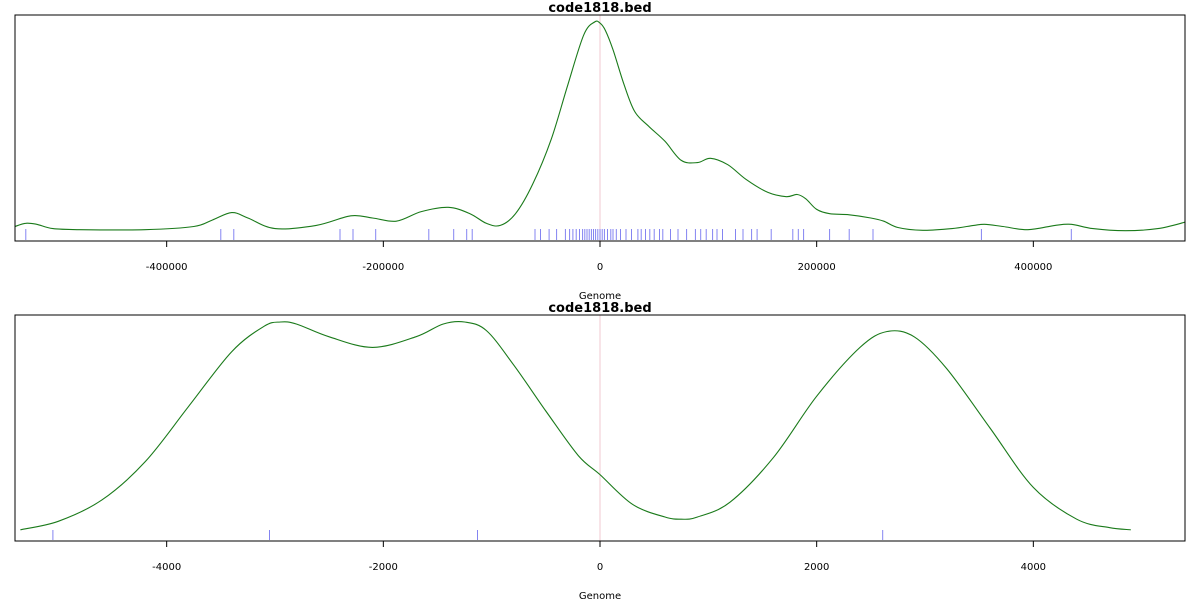 The image size is (1200, 600). What do you see at coordinates (817, 267) in the screenshot?
I see `x-tick-label: 200000` at bounding box center [817, 267].